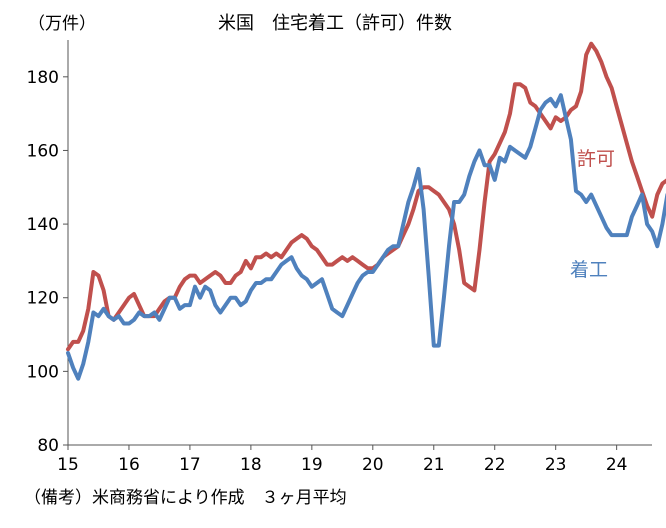 The image size is (666, 528). I want to click on x-tick-label: 17, so click(190, 465).